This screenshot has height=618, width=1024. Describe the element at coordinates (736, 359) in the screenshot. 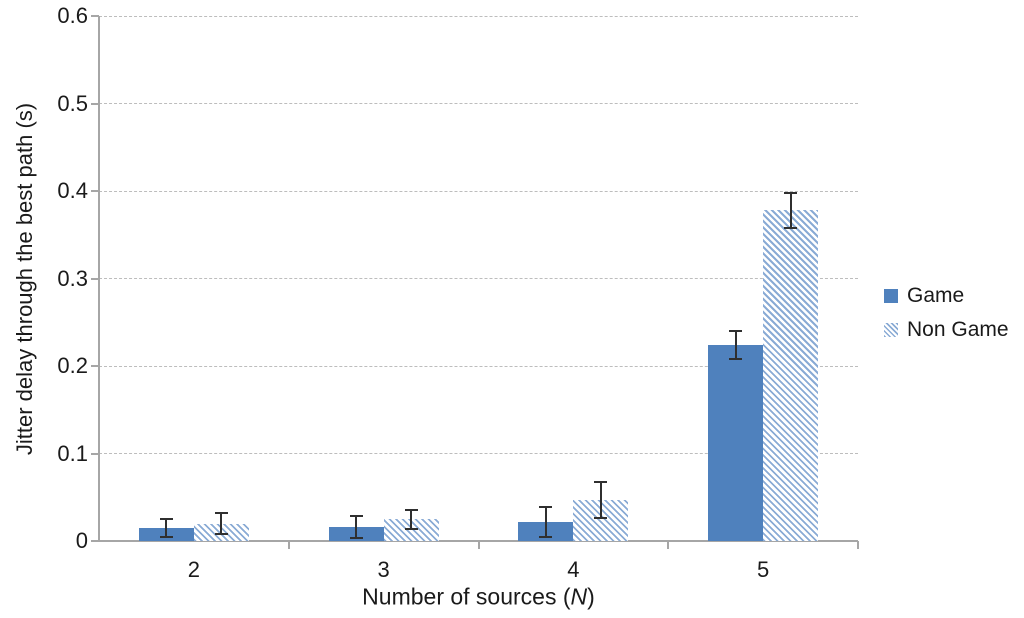

I see `error-bar-game-n5-cap-bottom` at that location.